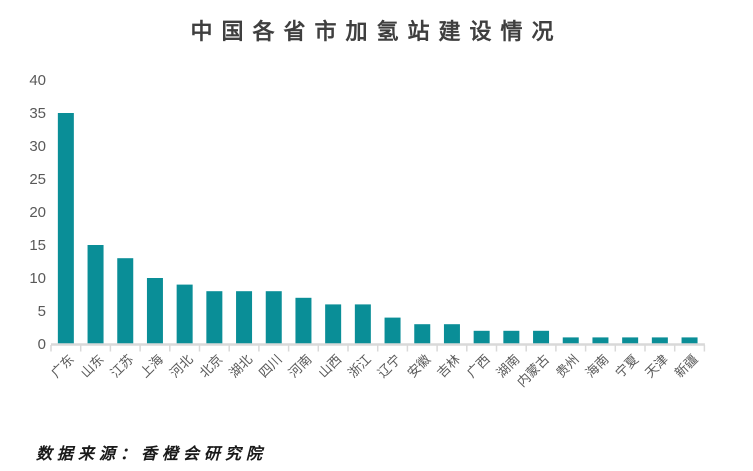 This screenshot has height=471, width=753. What do you see at coordinates (376, 31) in the screenshot?
I see `chart-title: 中国各省市加氢站建设情况` at bounding box center [376, 31].